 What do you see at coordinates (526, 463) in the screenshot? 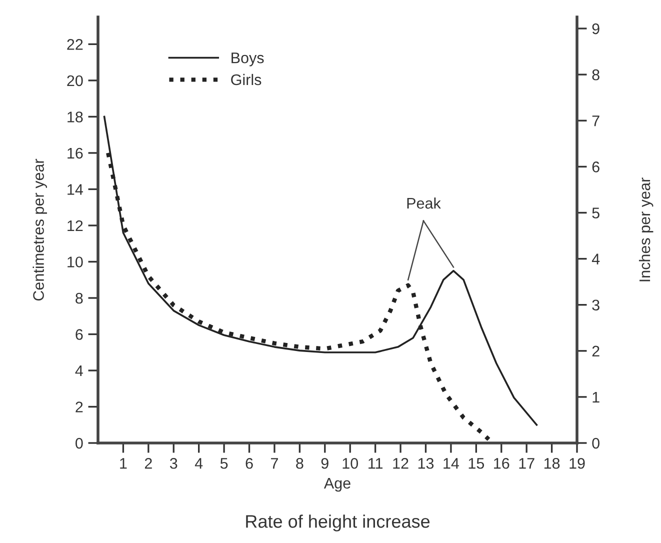
I see `x-tick-label: 17` at bounding box center [526, 463].